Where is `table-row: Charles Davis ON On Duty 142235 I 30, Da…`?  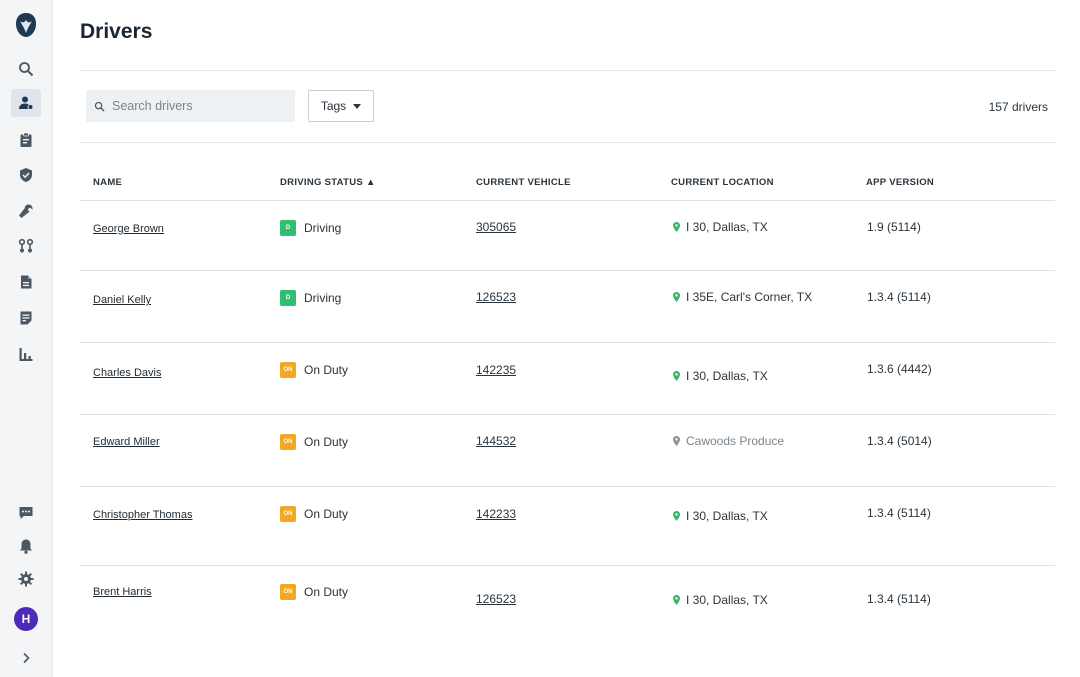 table-row: Charles Davis ON On Duty 142235 I 30, Da… is located at coordinates (567, 379).